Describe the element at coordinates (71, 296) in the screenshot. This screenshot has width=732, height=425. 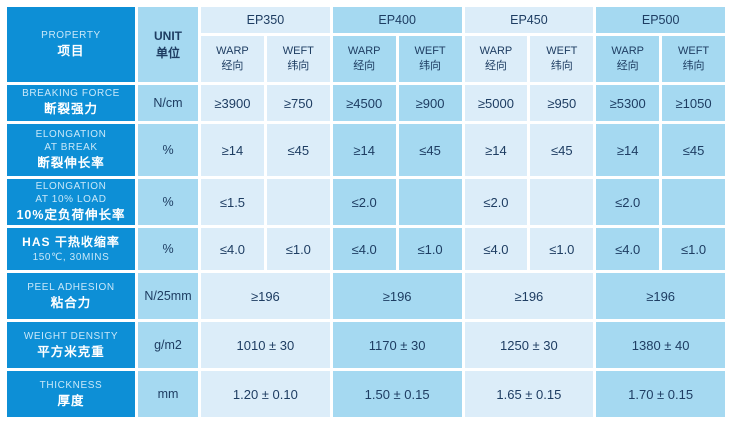
I see `property-cell: PEEL ADHESION 粘合力` at that location.